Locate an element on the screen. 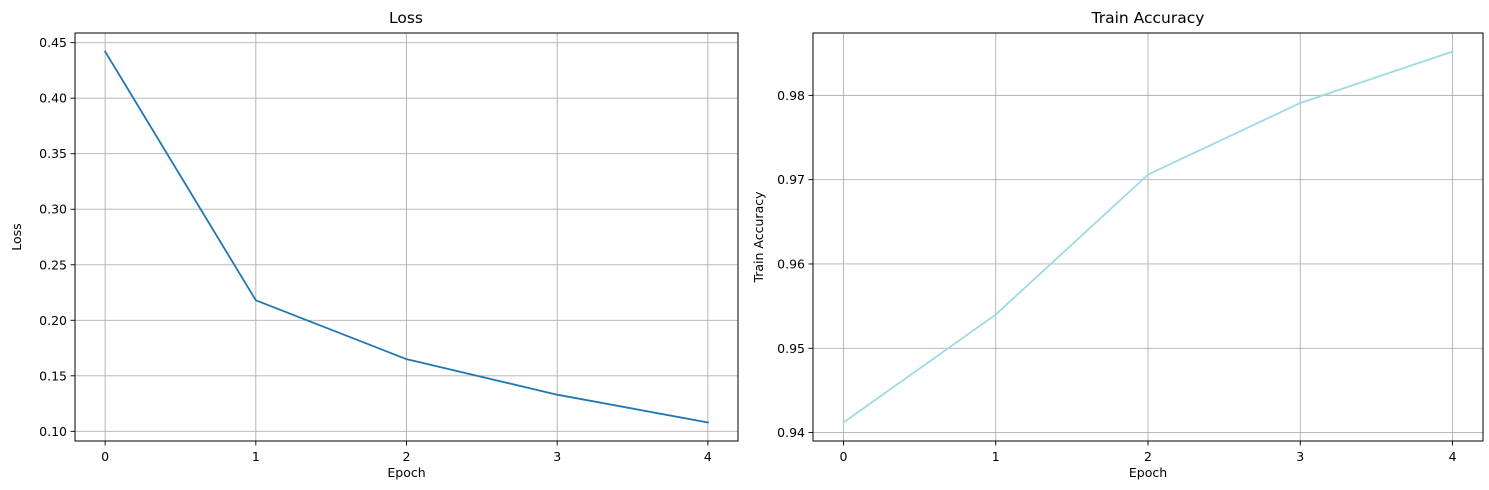  y-axis-label: Loss is located at coordinates (16, 236).